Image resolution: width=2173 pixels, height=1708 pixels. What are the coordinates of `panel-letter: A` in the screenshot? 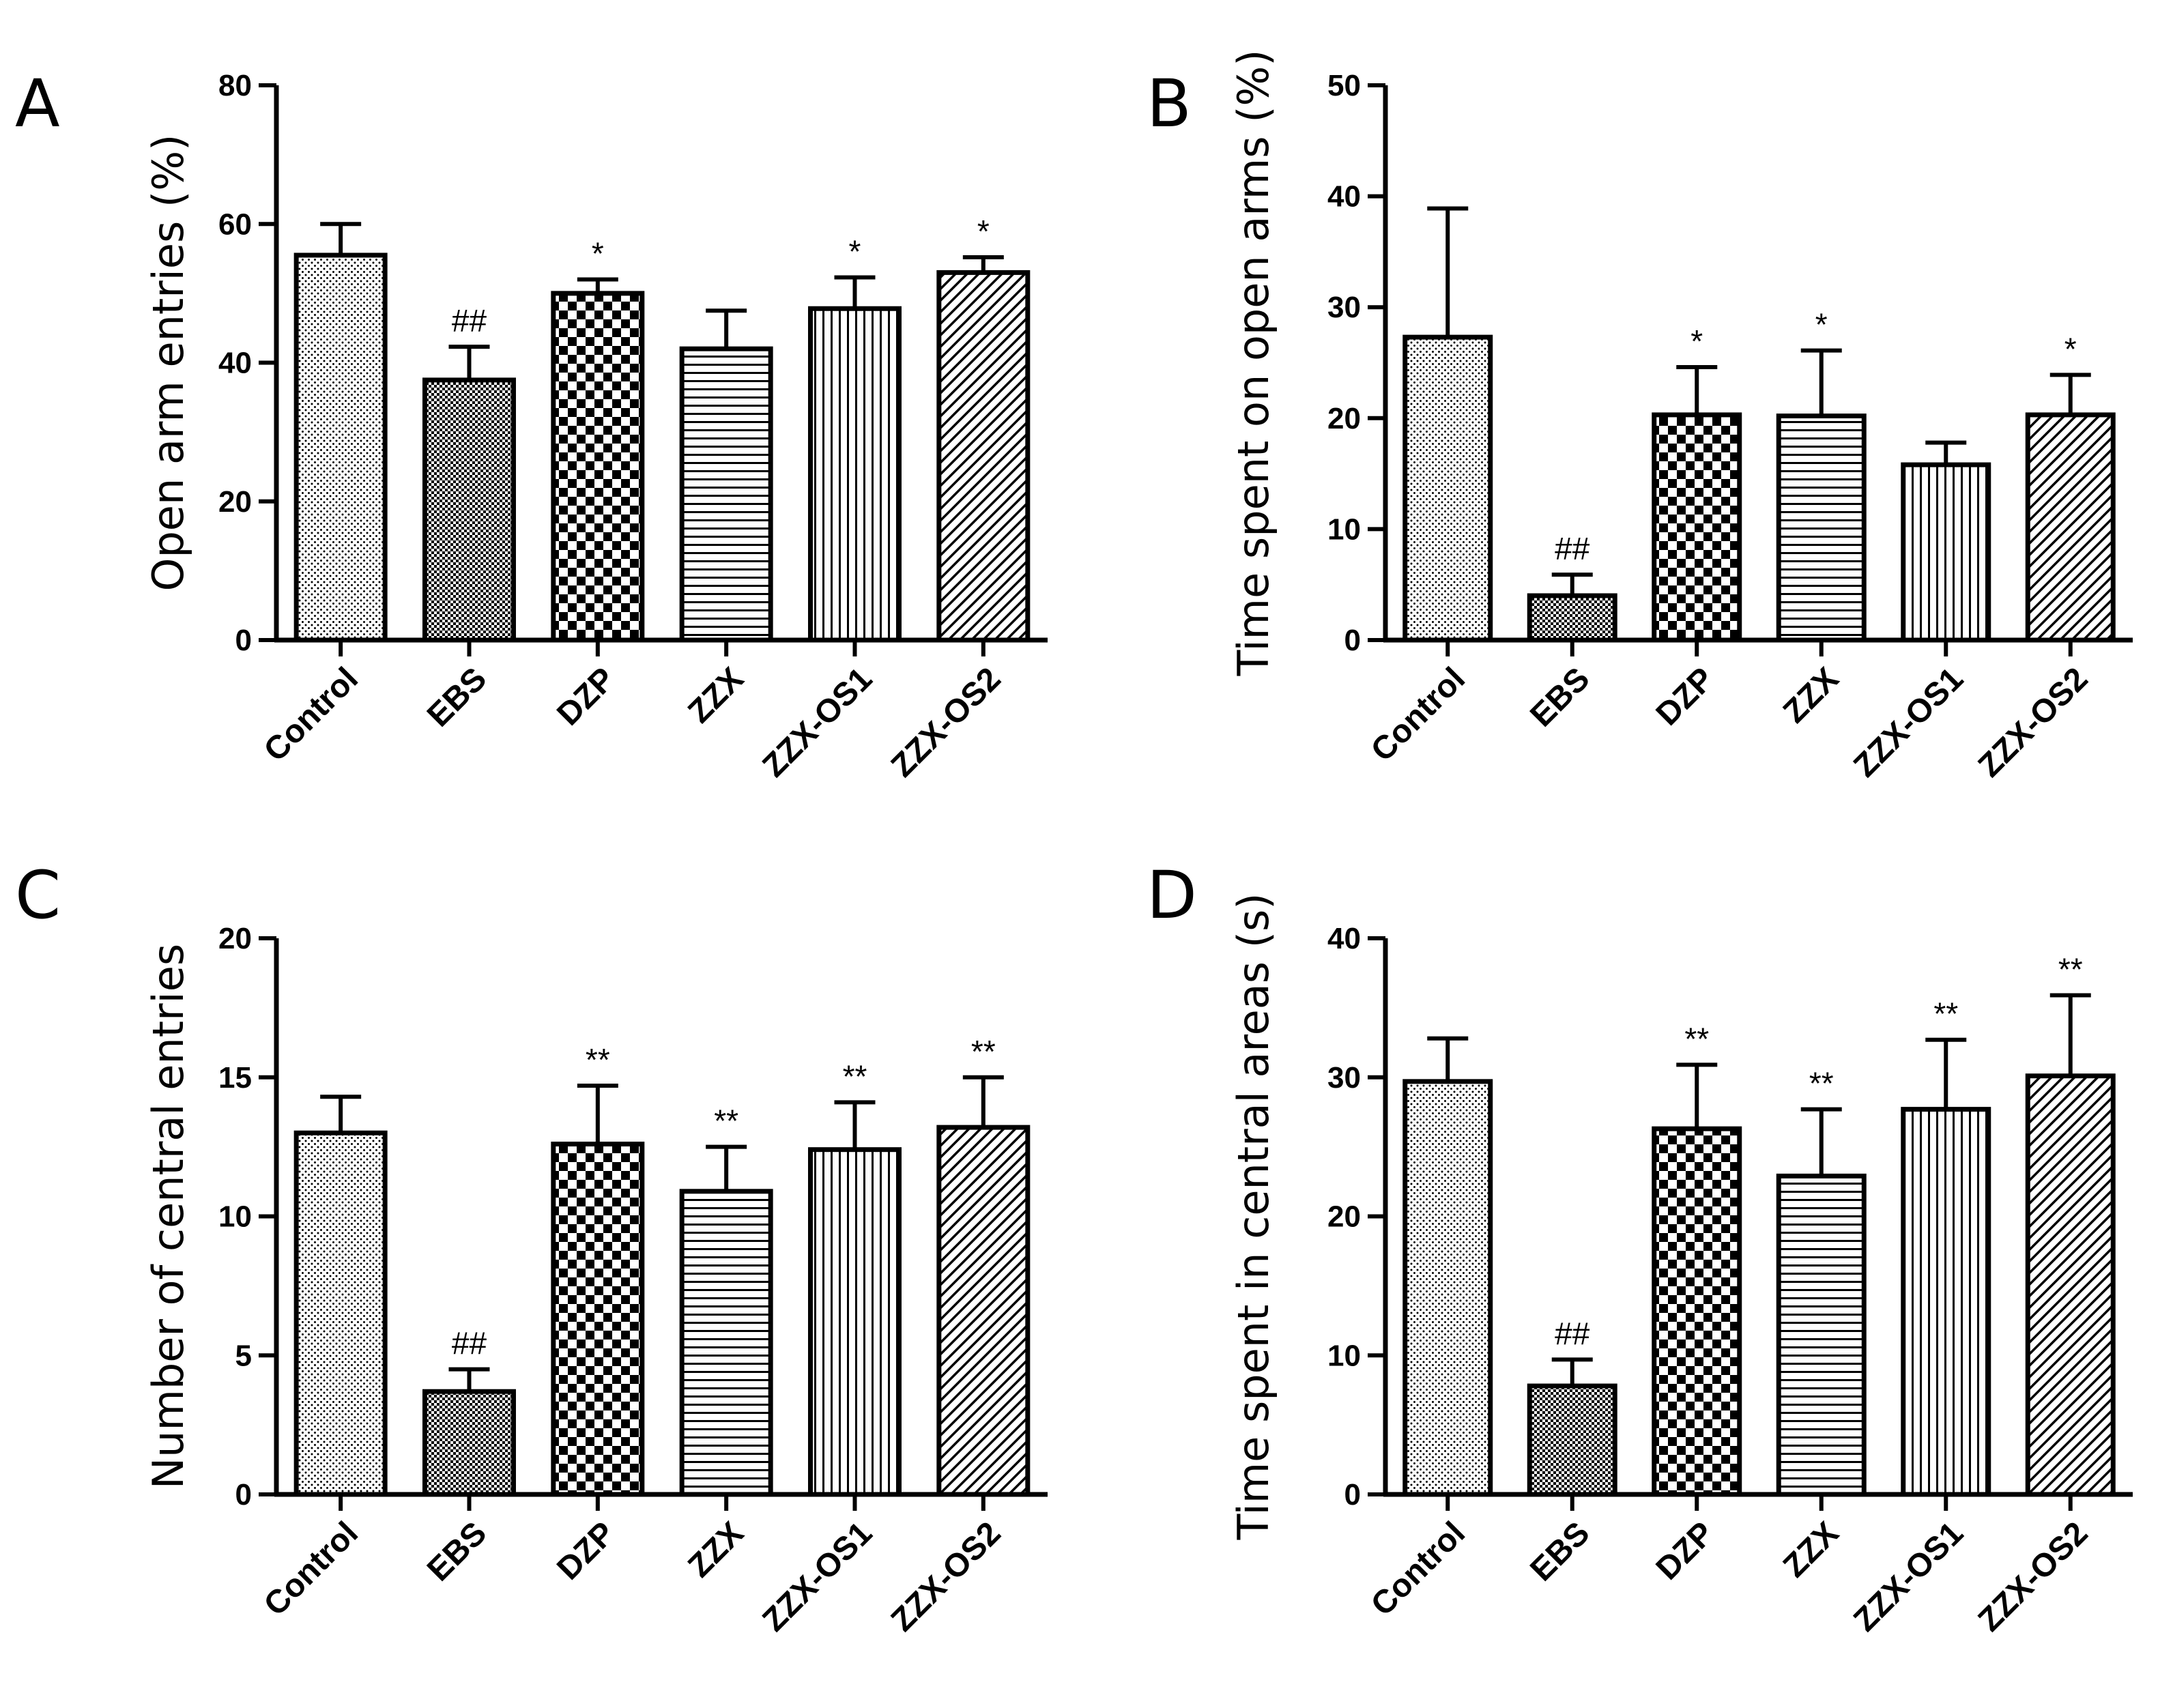 It's located at (37, 104).